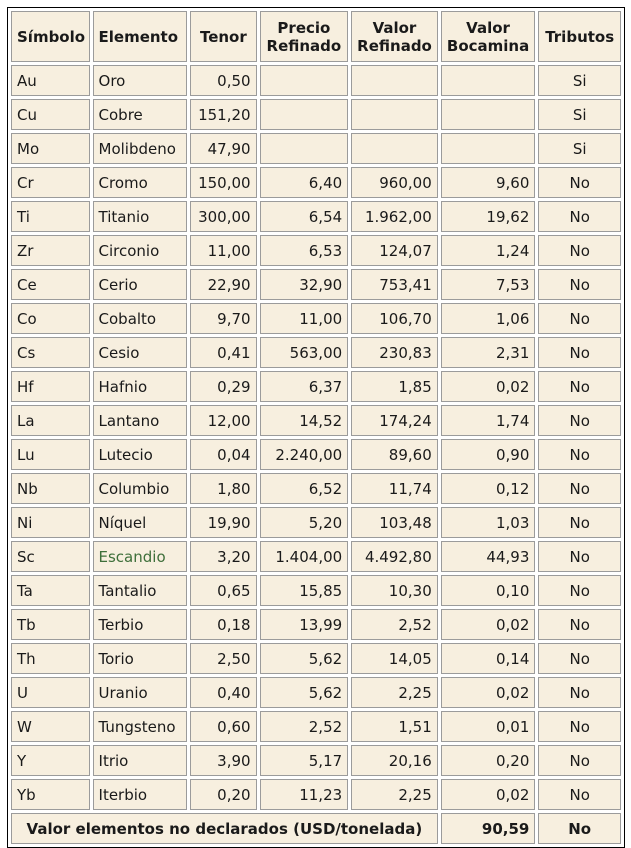 This screenshot has height=848, width=631. What do you see at coordinates (140, 250) in the screenshot?
I see `cell-element-name: Circonio` at bounding box center [140, 250].